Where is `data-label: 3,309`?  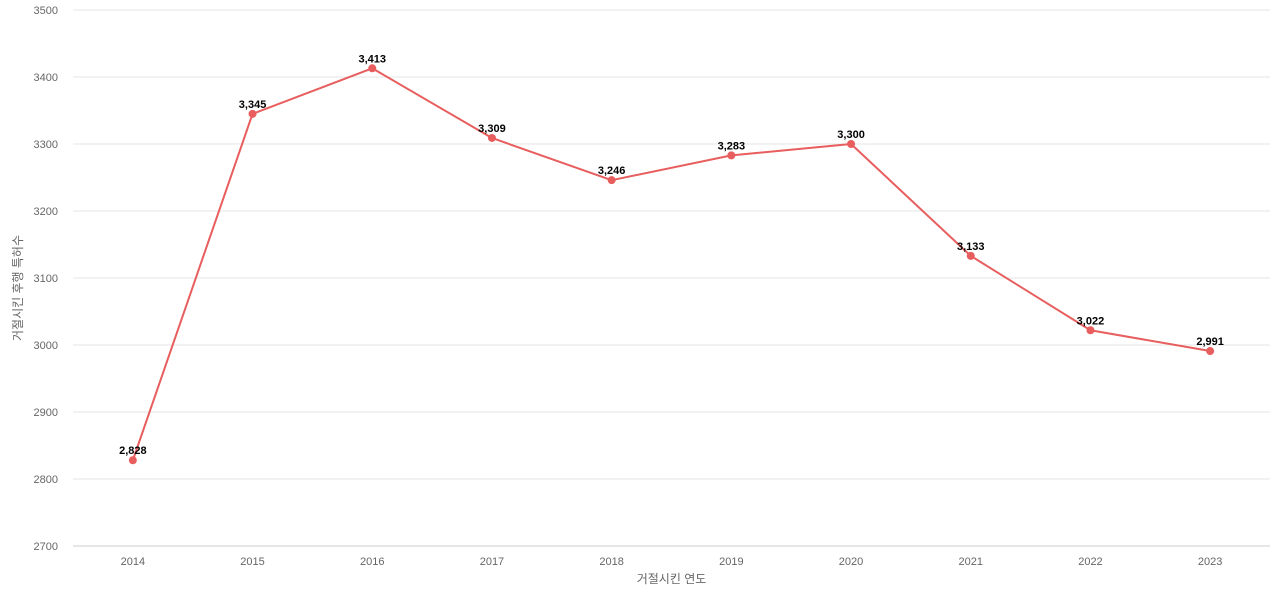
data-label: 3,309 is located at coordinates (492, 129).